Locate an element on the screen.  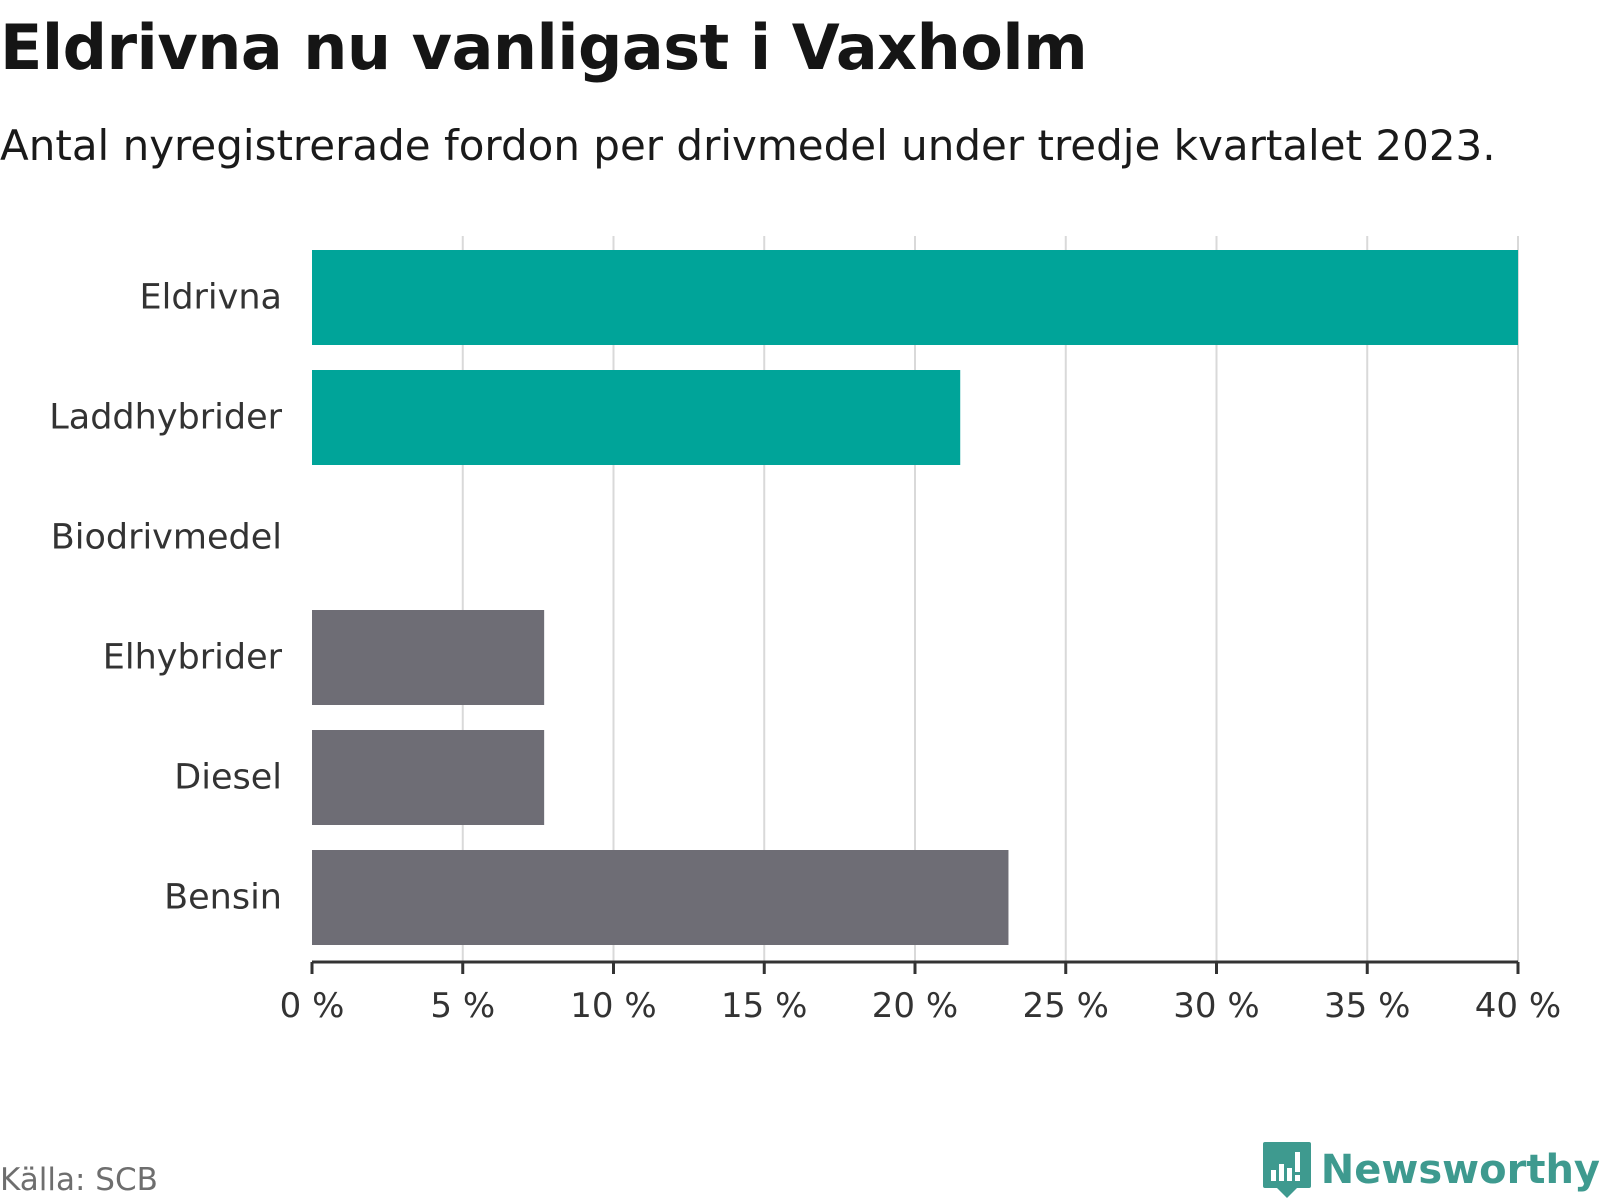
x-tick-label: 15 % is located at coordinates (764, 1006).